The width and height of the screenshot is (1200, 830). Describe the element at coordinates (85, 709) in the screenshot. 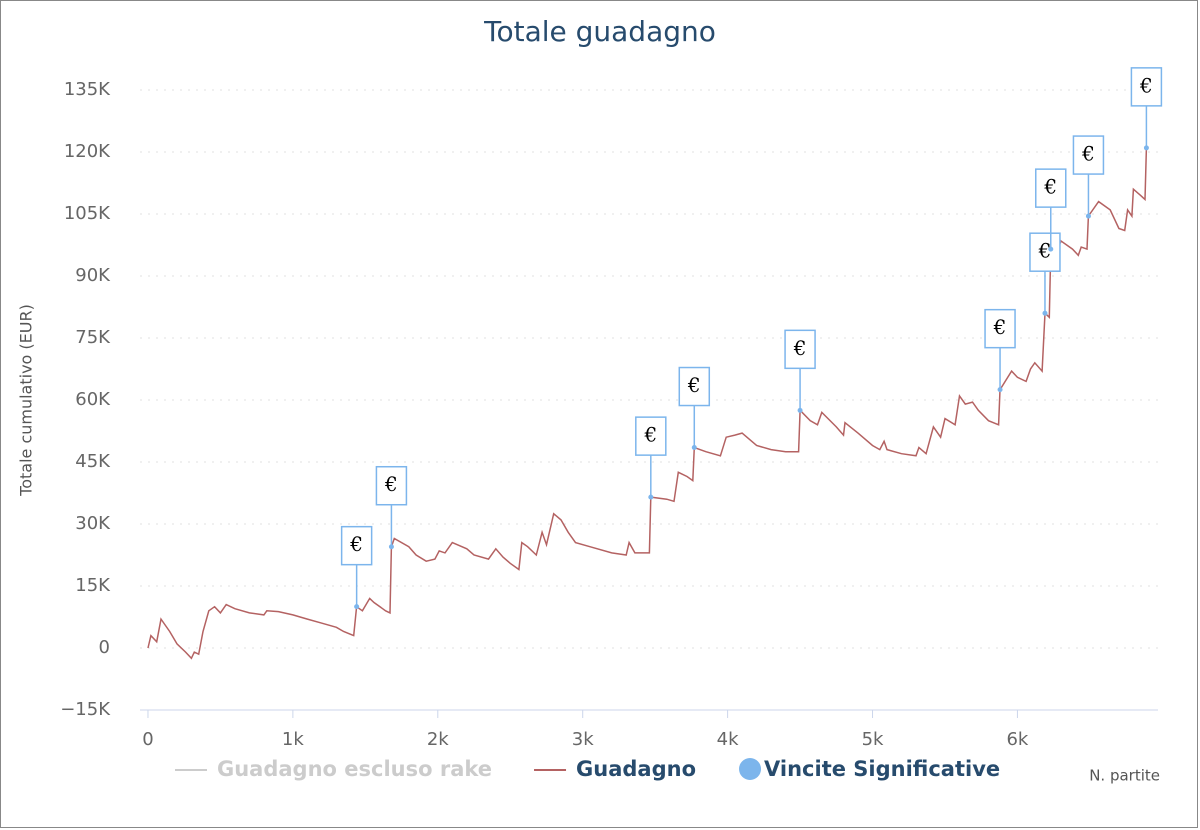

I see `y-tick-label: −15K` at that location.